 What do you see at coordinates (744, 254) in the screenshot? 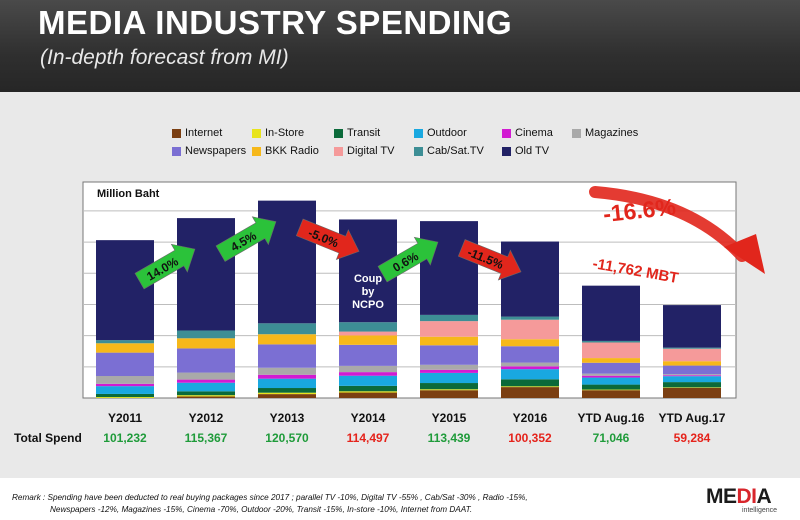
I see `big-decline-arrow-head` at bounding box center [744, 254].